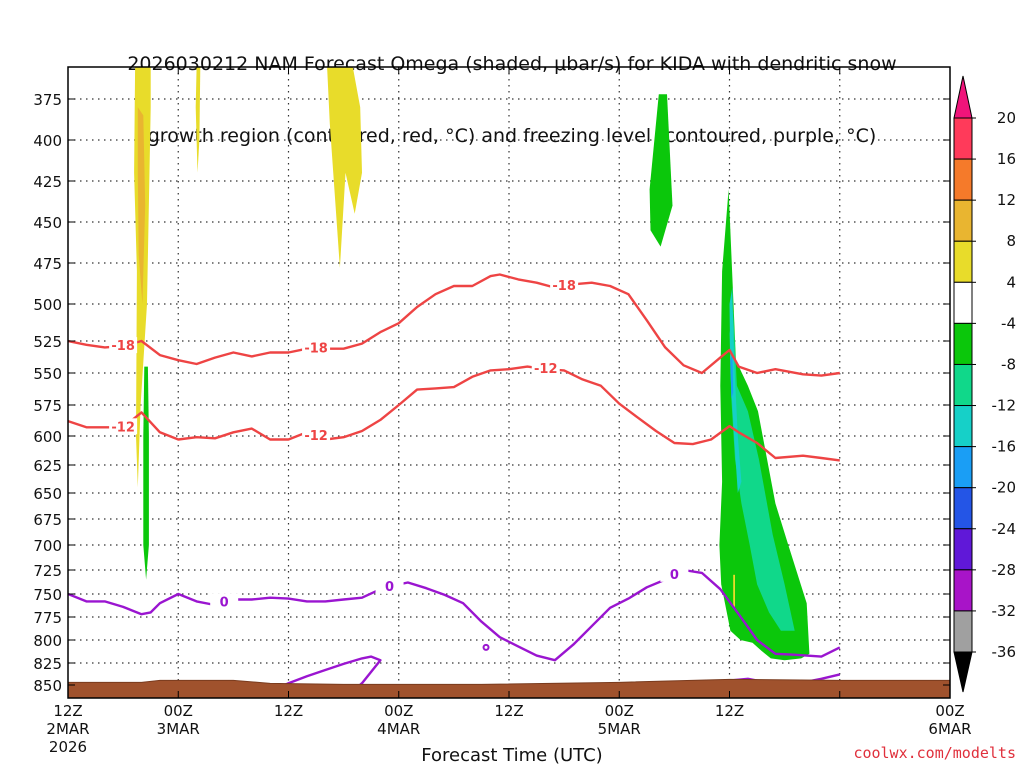 This screenshot has width=1024, height=768. I want to click on y-tick-label: 375, so click(47, 100).